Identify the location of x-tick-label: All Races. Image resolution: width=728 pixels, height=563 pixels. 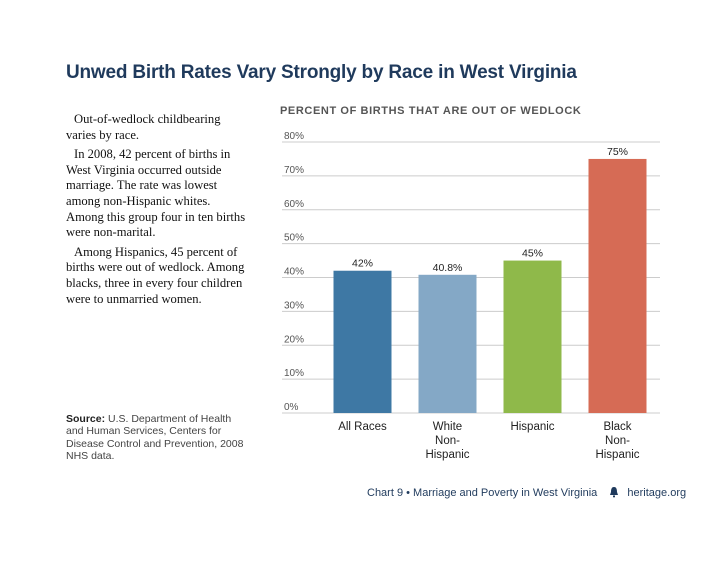
(362, 427).